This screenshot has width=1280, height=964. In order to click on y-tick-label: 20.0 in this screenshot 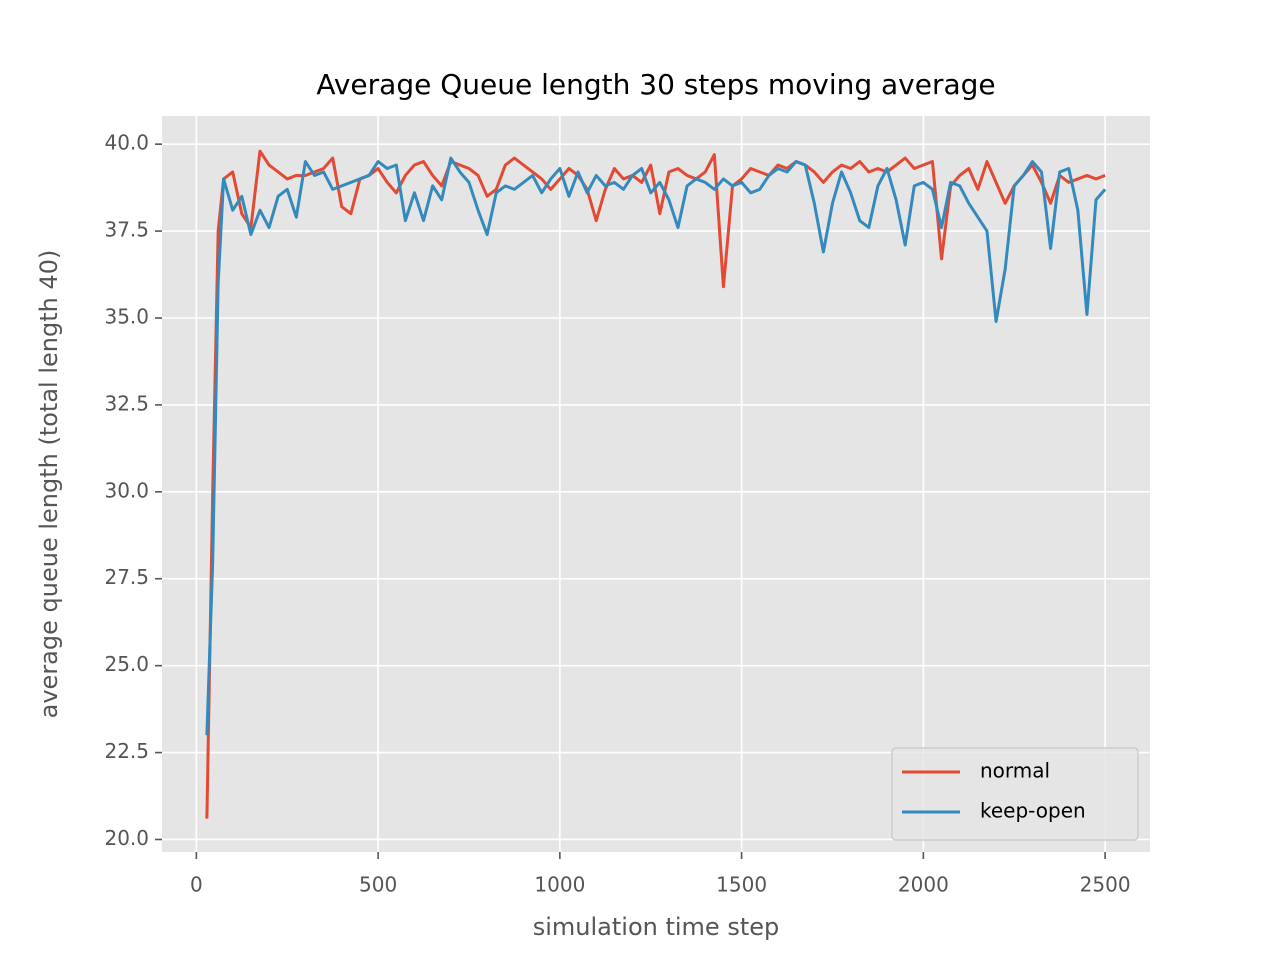, I will do `click(126, 838)`.